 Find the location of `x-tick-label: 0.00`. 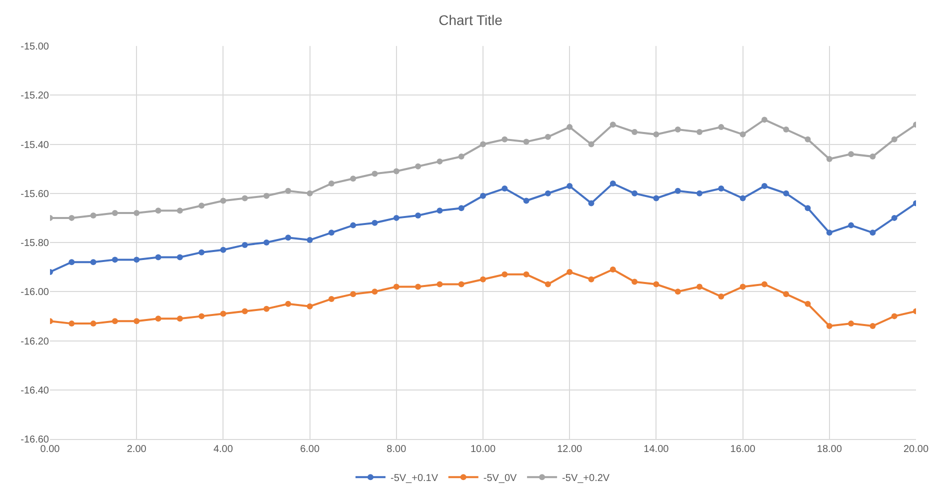

x-tick-label: 0.00 is located at coordinates (50, 449).